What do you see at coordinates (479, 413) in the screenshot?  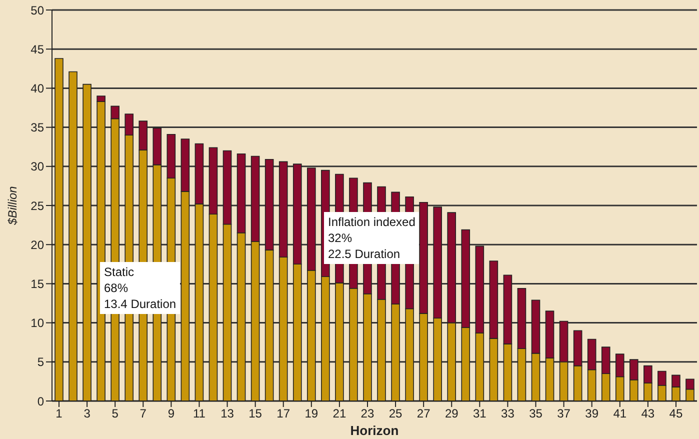 I see `x-tick-label: 31` at bounding box center [479, 413].